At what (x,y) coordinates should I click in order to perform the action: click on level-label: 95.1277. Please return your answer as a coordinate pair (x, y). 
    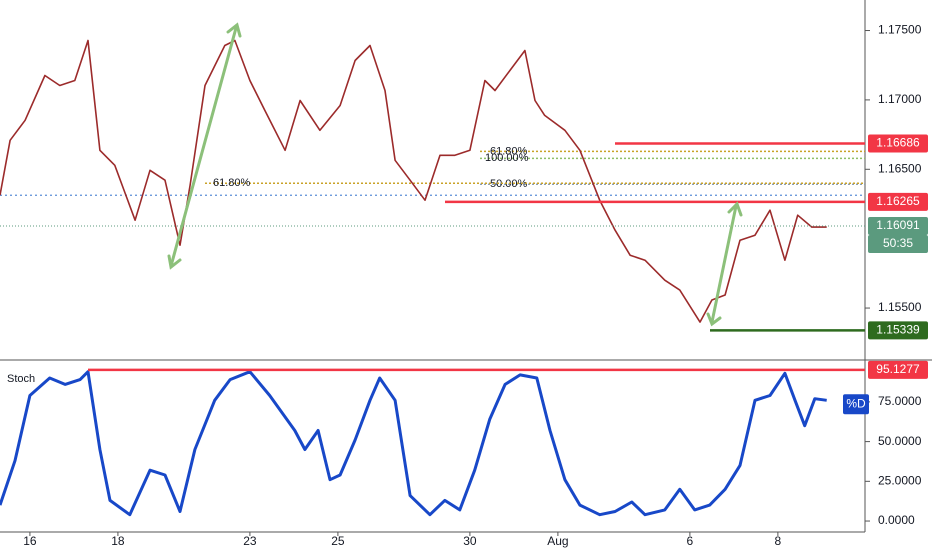
    Looking at the image, I should click on (898, 369).